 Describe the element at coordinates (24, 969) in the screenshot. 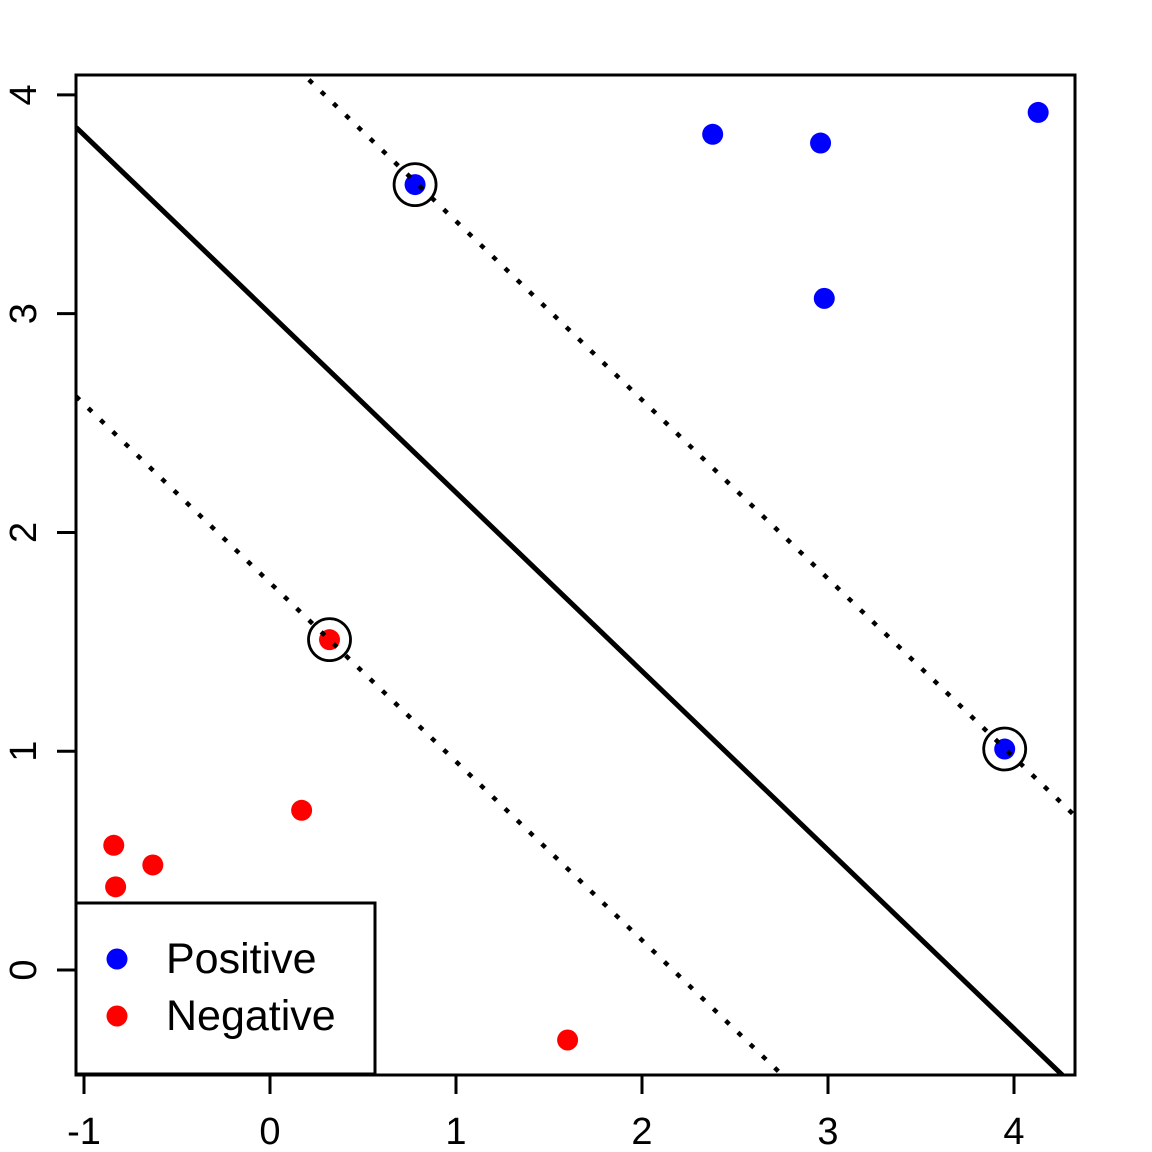

I see `y-tick-label: 0` at that location.